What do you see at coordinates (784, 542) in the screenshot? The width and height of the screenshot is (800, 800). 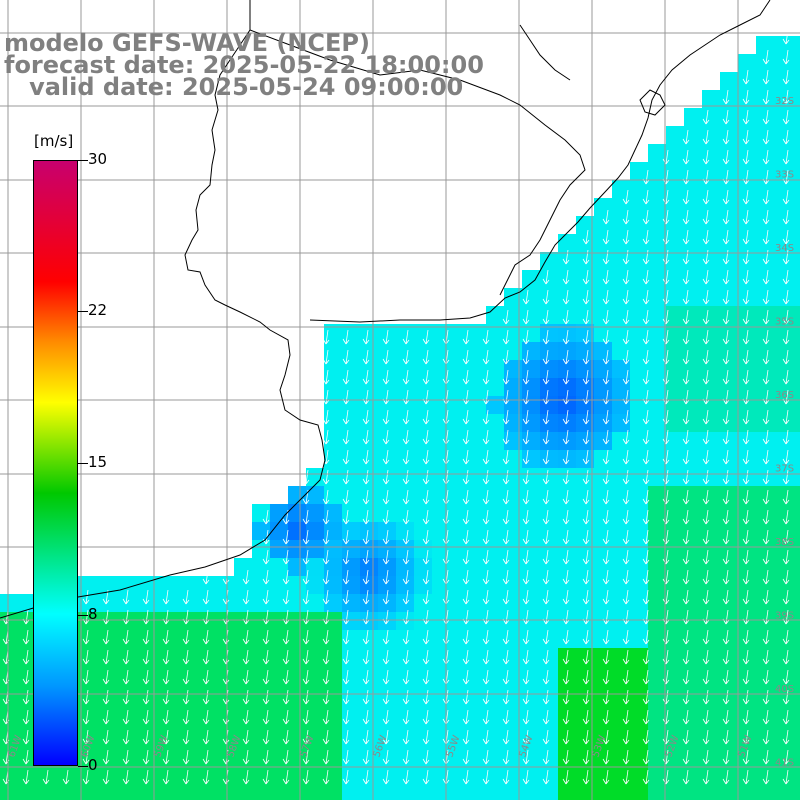 I see `lat-label: 38S` at bounding box center [784, 542].